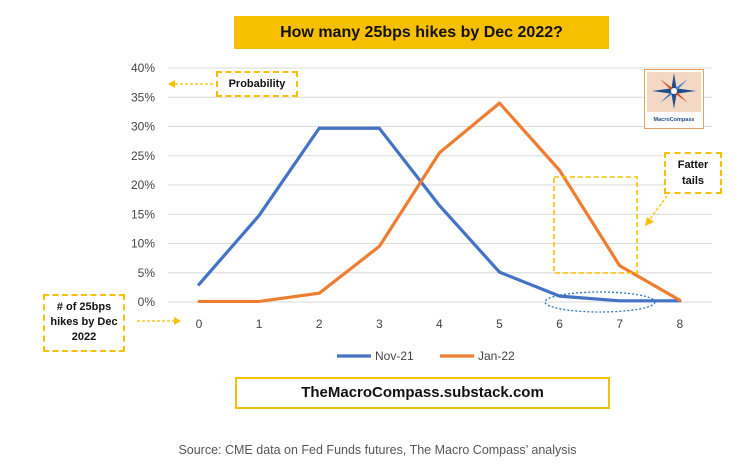 The width and height of the screenshot is (755, 466). I want to click on svg-text: MacroCompass, so click(674, 120).